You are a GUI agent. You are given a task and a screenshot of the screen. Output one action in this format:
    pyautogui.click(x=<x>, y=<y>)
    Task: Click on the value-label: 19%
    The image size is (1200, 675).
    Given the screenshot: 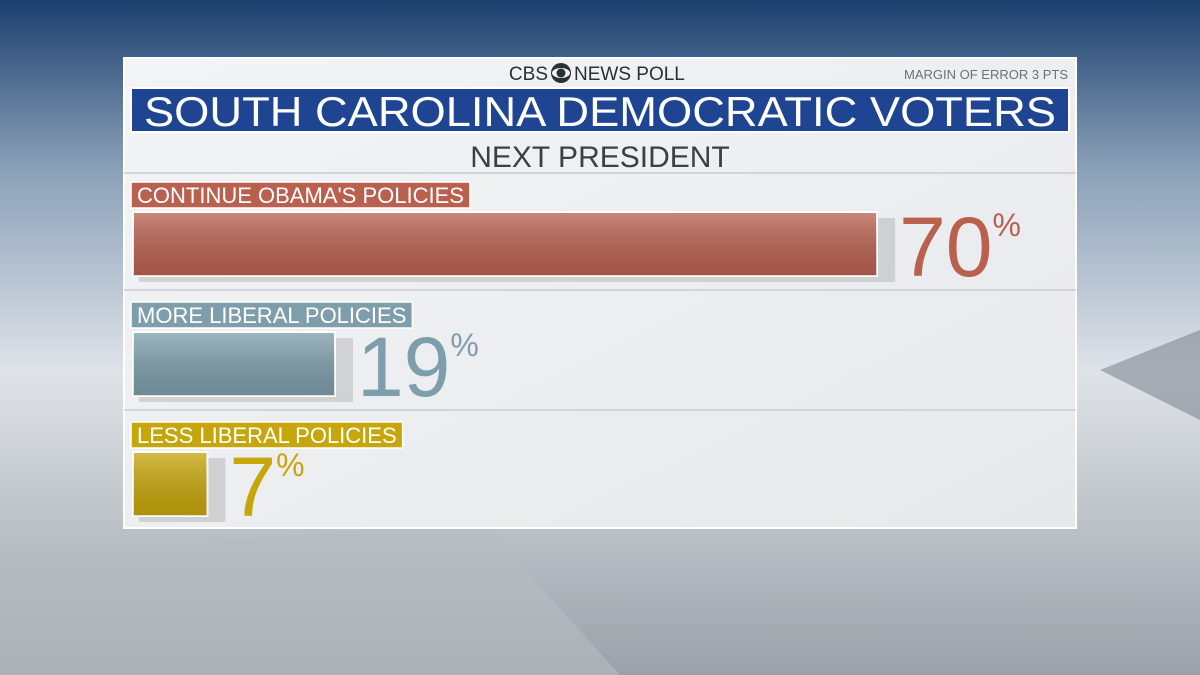 What is the action you would take?
    pyautogui.click(x=418, y=367)
    